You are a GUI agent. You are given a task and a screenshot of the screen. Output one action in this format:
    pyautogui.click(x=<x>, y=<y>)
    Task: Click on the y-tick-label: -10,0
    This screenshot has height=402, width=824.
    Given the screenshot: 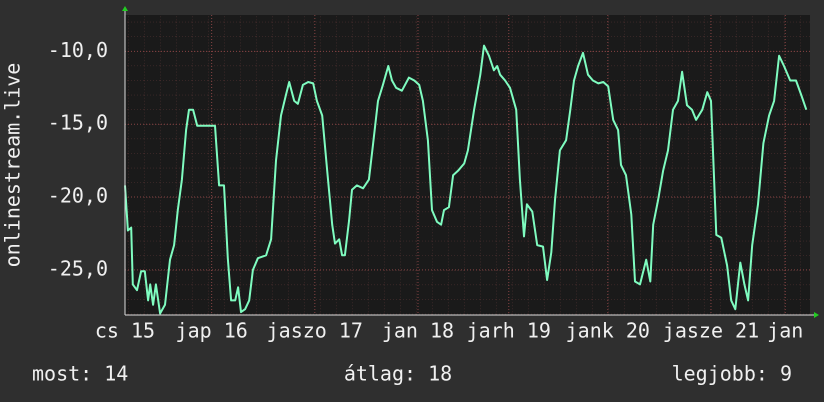 What is the action you would take?
    pyautogui.click(x=78, y=50)
    